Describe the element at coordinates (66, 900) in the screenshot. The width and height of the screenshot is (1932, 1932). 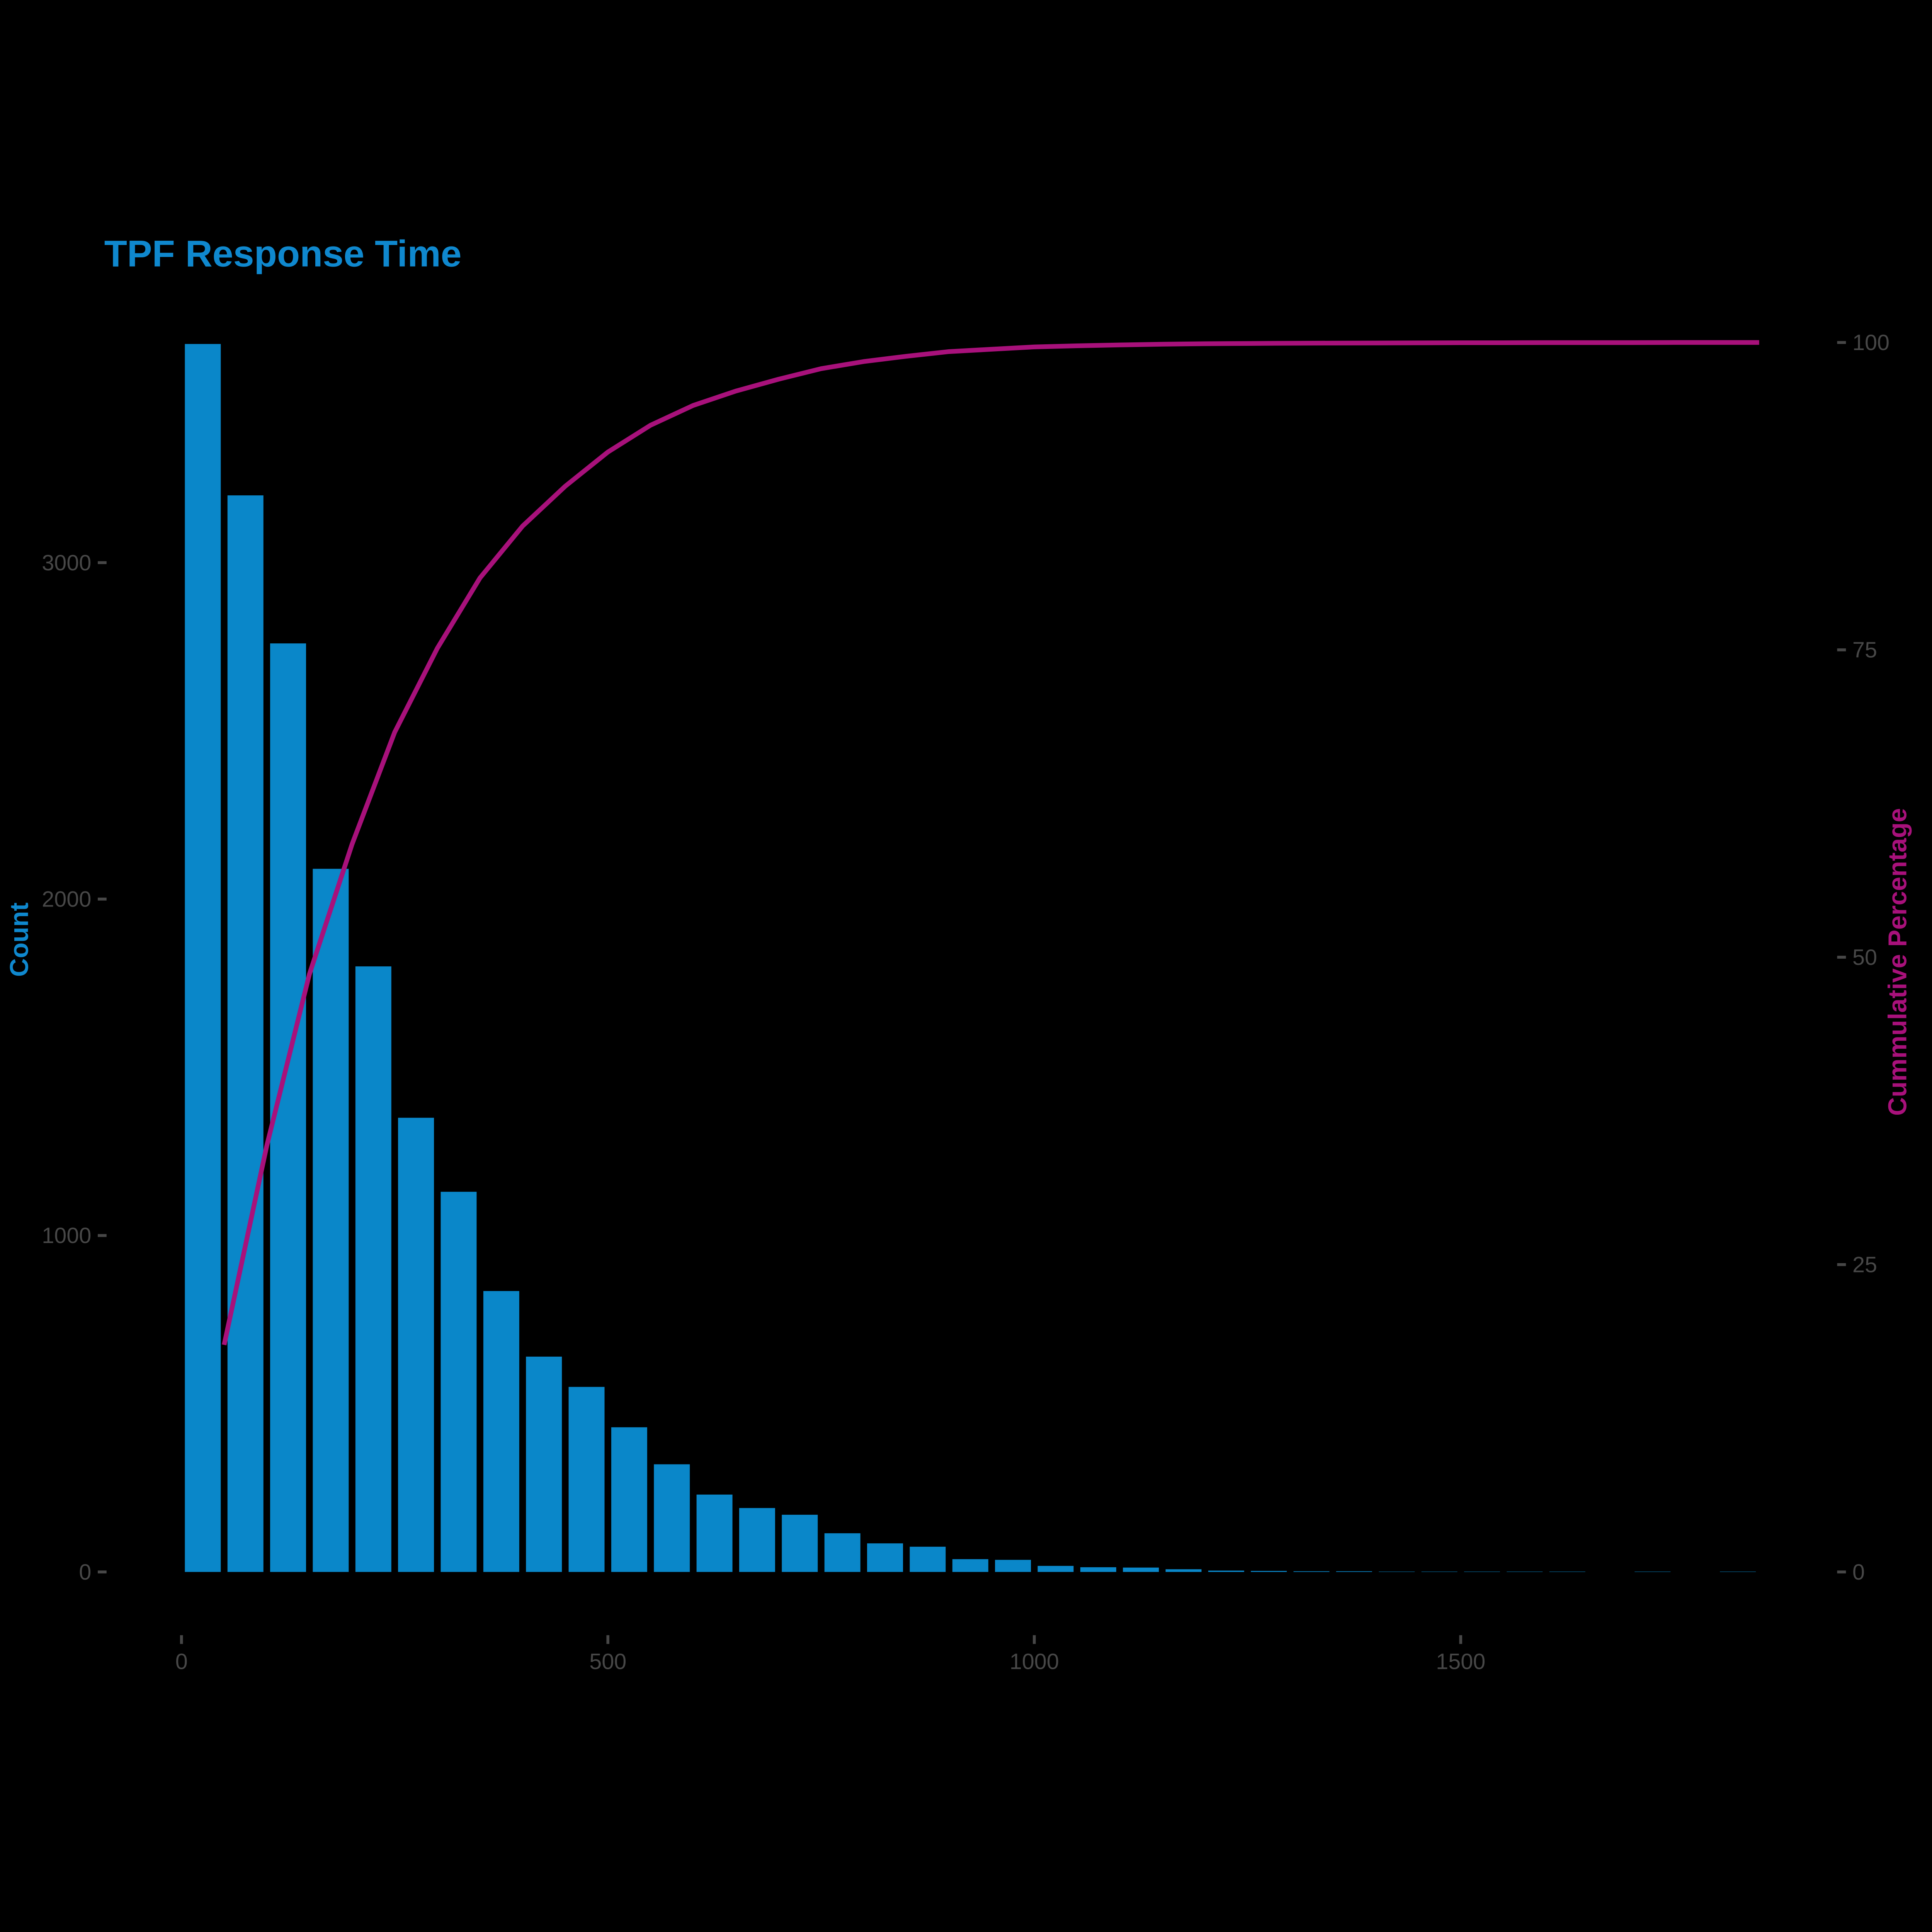
I see `left-tick-label: 2000` at that location.